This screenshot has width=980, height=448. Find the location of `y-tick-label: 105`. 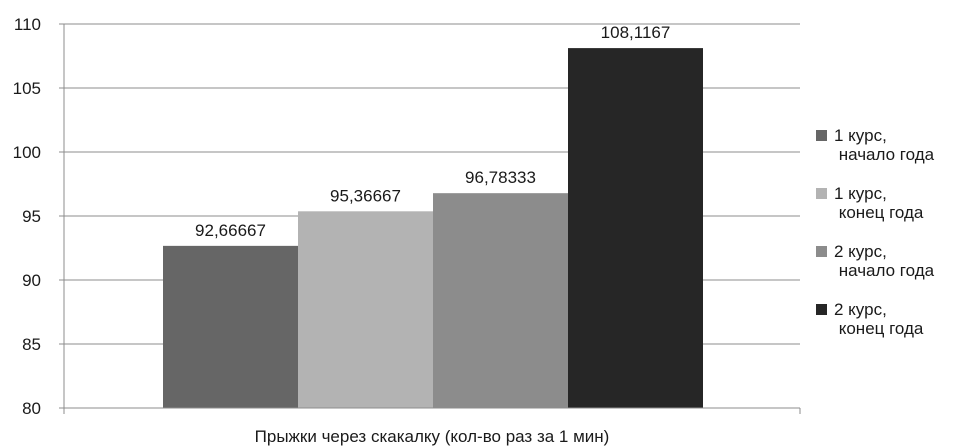

y-tick-label: 105 is located at coordinates (27, 88).